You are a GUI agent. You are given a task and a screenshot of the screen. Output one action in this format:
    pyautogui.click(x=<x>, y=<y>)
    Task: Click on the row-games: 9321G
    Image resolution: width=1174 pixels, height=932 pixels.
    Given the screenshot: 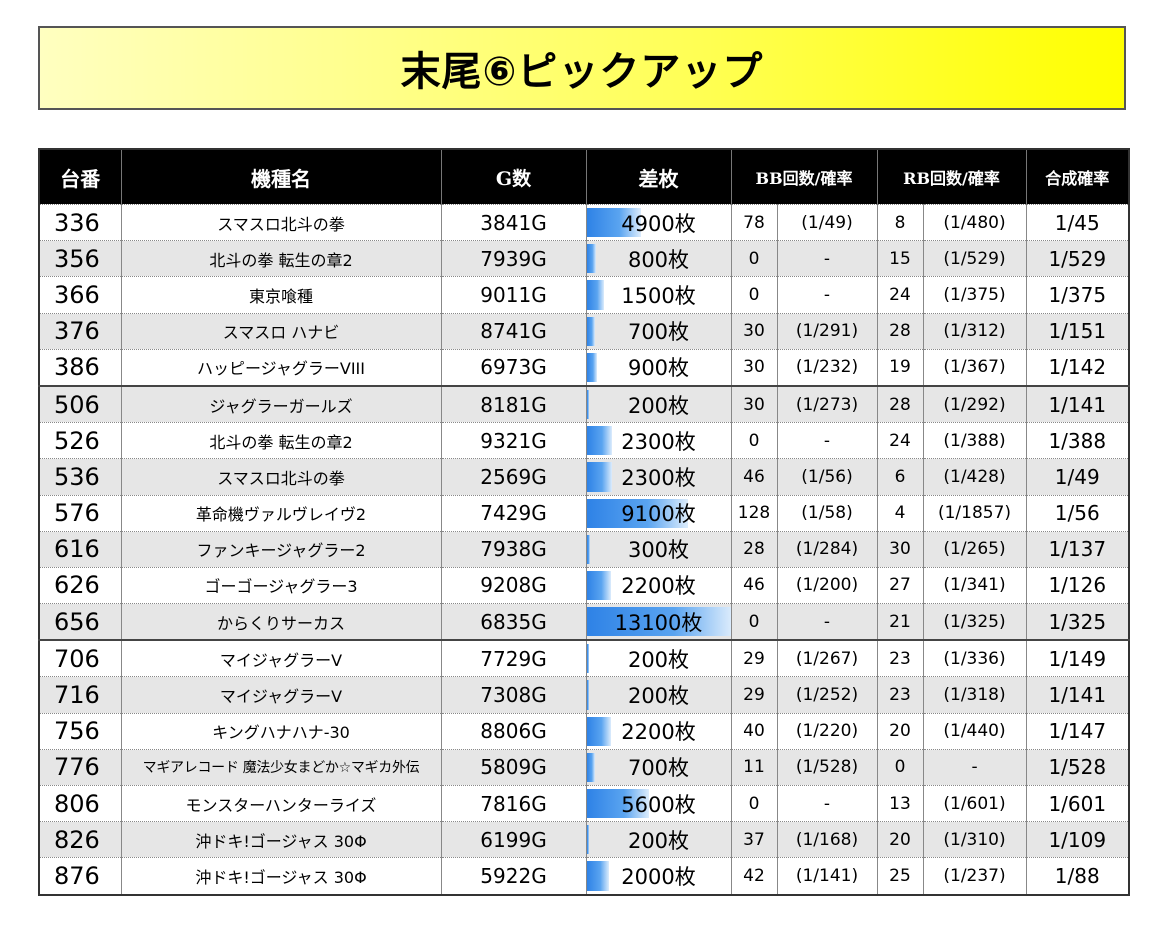 What is the action you would take?
    pyautogui.click(x=513, y=440)
    